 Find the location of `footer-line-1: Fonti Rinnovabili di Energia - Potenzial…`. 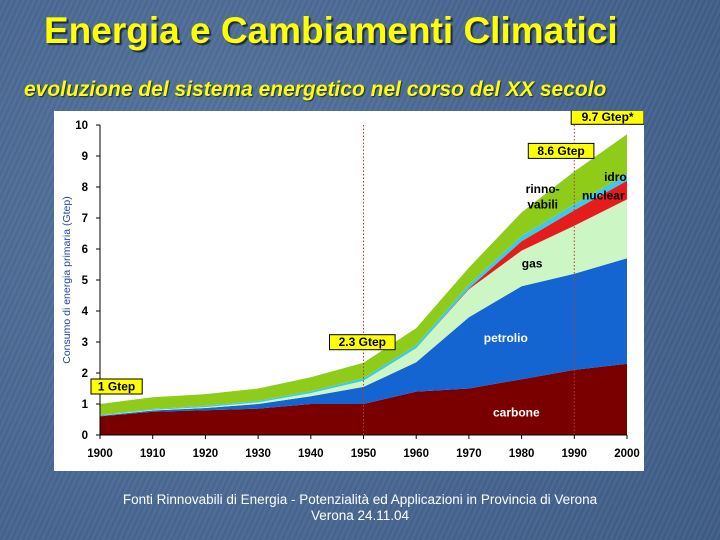

footer-line-1: Fonti Rinnovabili di Energia - Potenzial… is located at coordinates (360, 499).